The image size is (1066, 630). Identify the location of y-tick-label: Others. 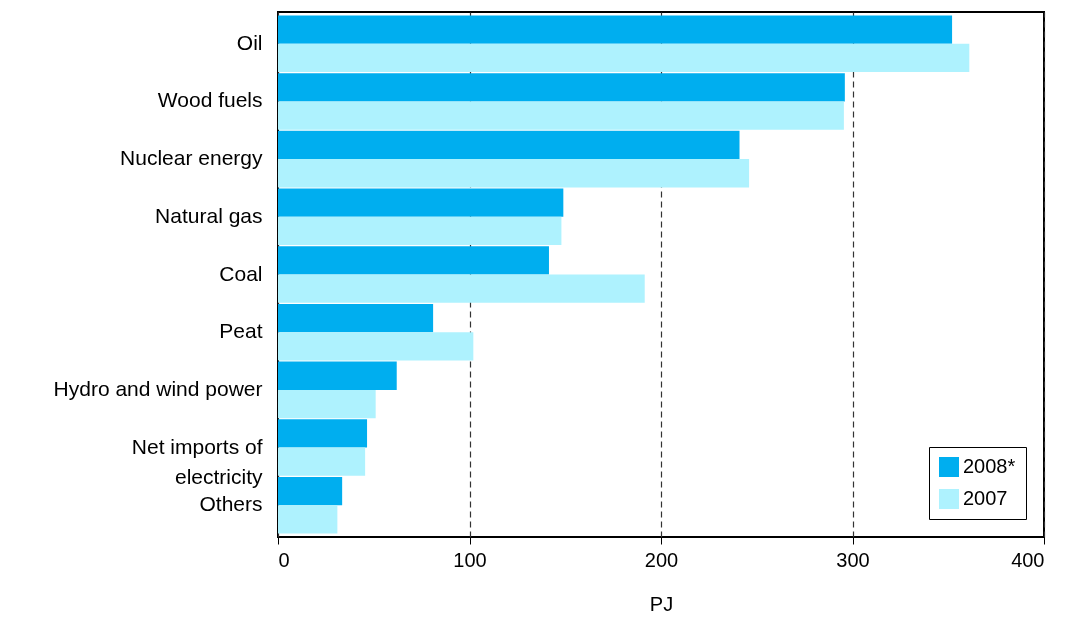
(231, 504).